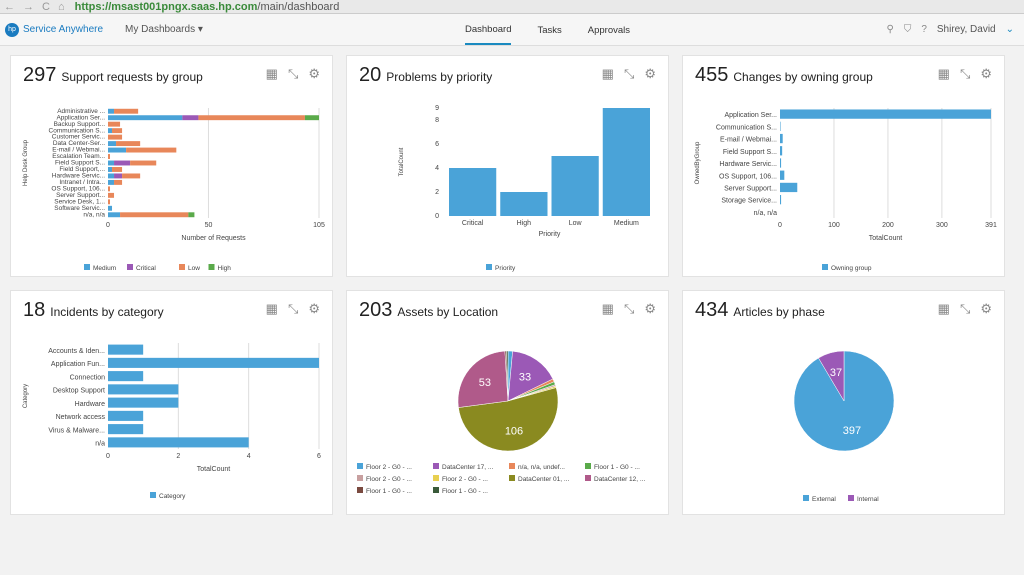 This screenshot has height=575, width=1024. What do you see at coordinates (942, 225) in the screenshot?
I see `tick-label: 300` at bounding box center [942, 225].